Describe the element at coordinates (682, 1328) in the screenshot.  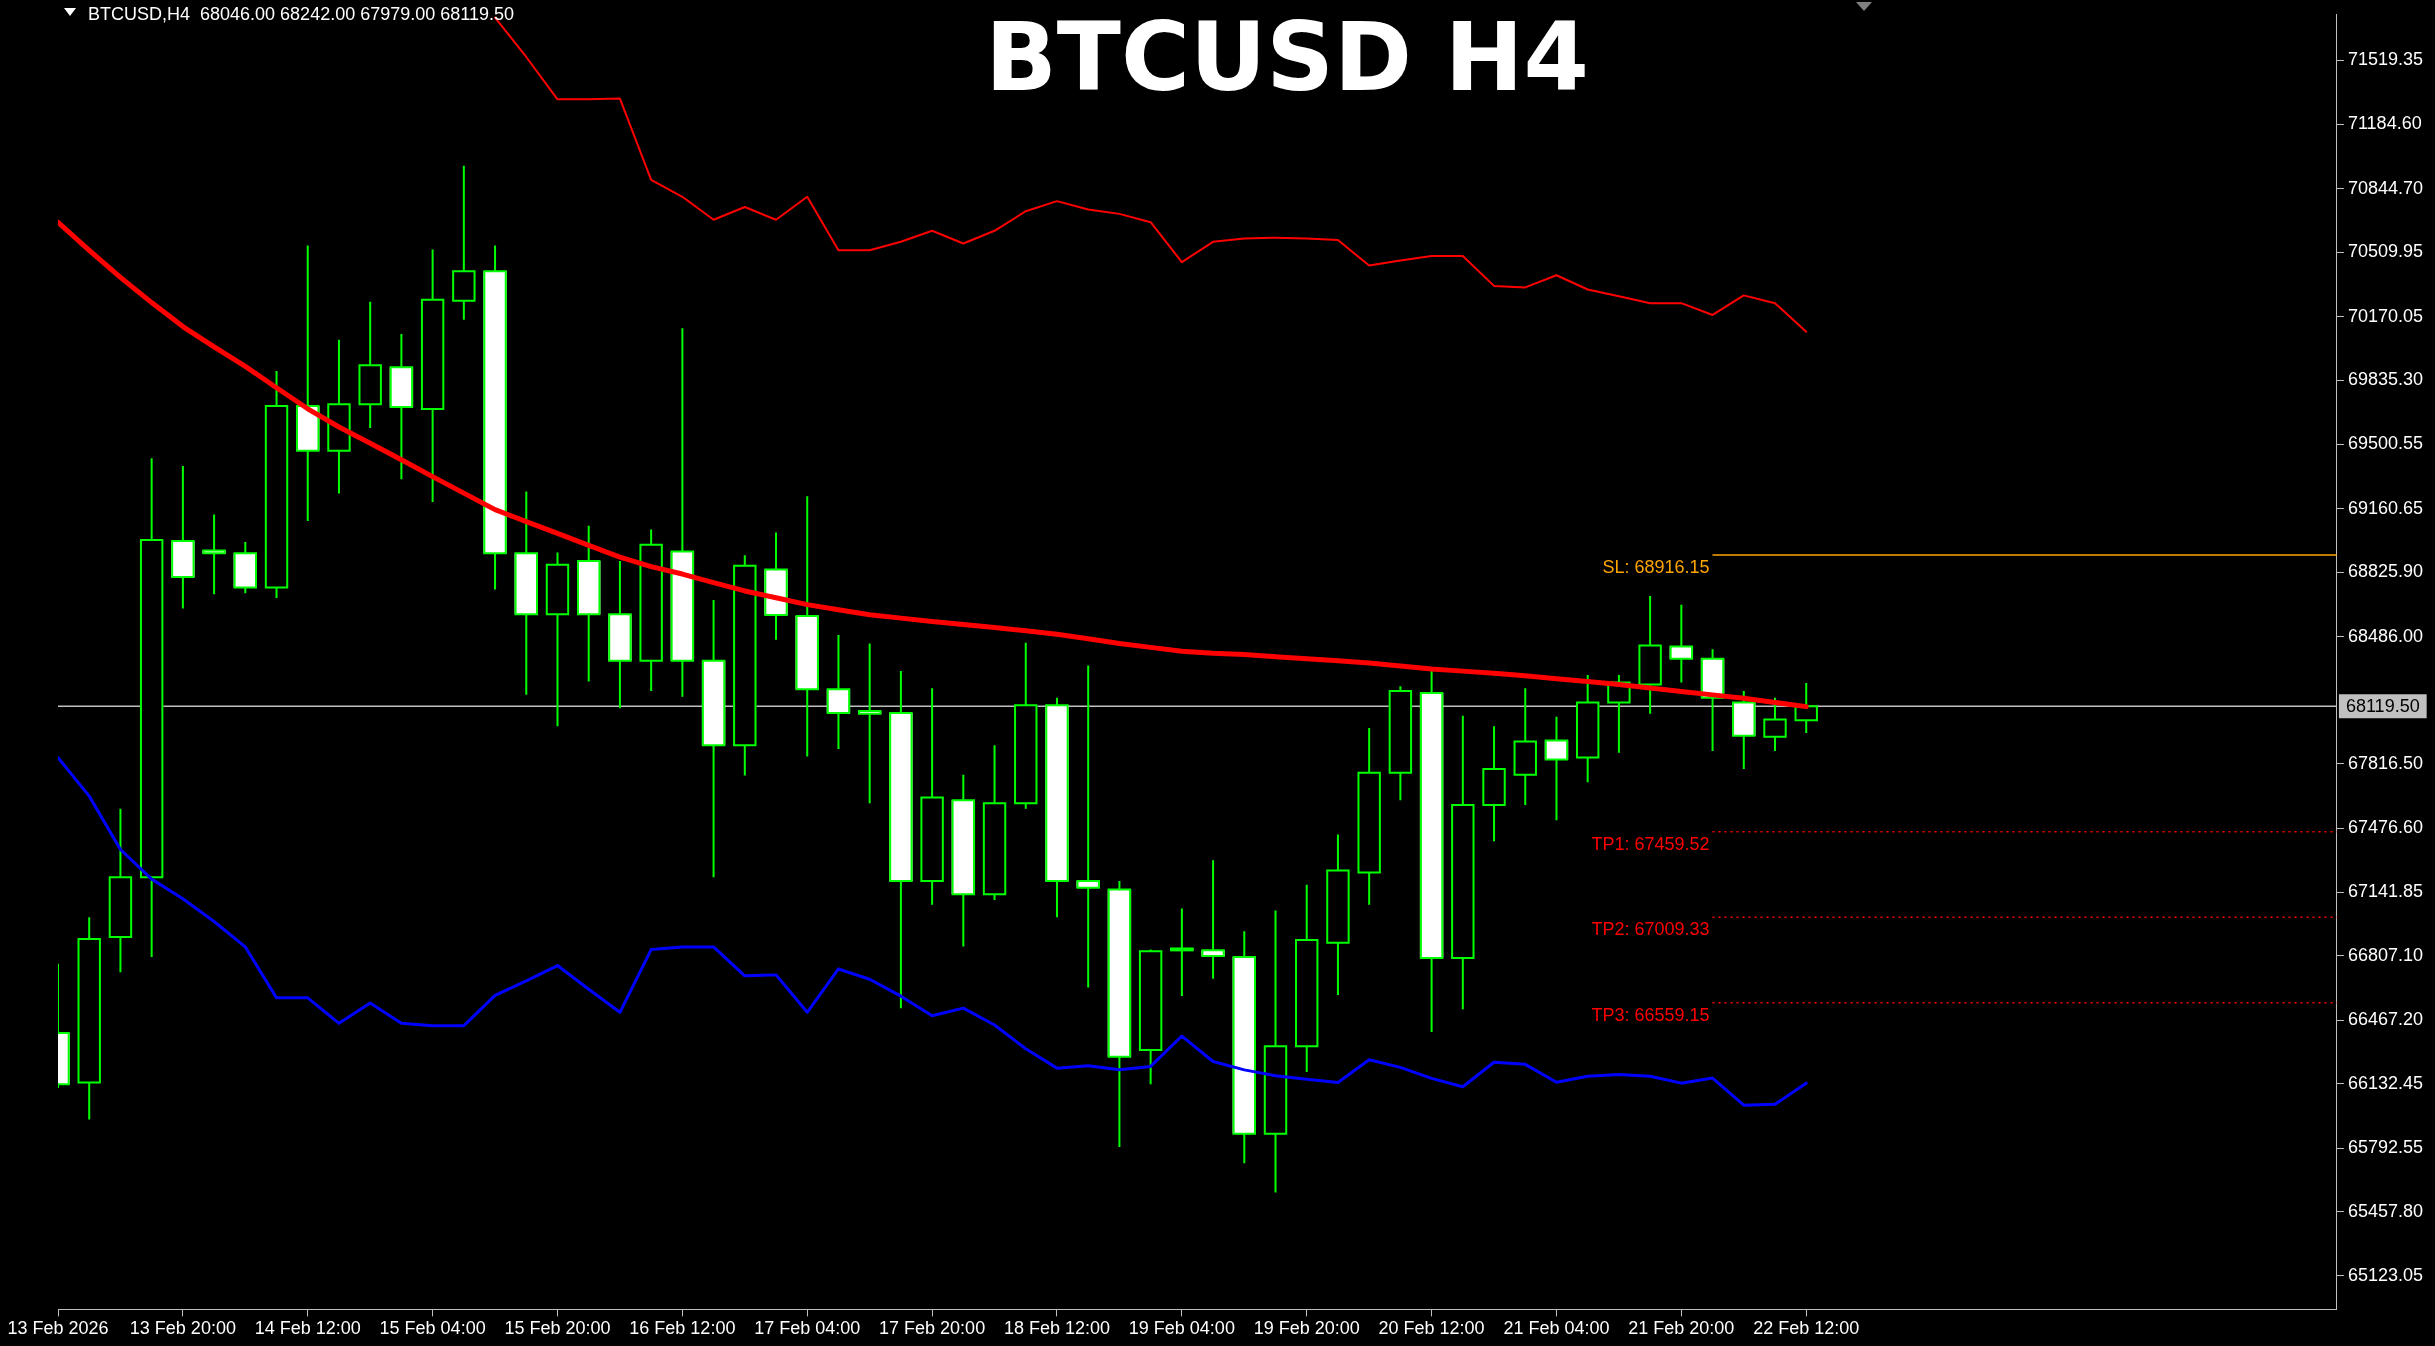
I see `x-tick-label: 16 Feb 12:00` at that location.